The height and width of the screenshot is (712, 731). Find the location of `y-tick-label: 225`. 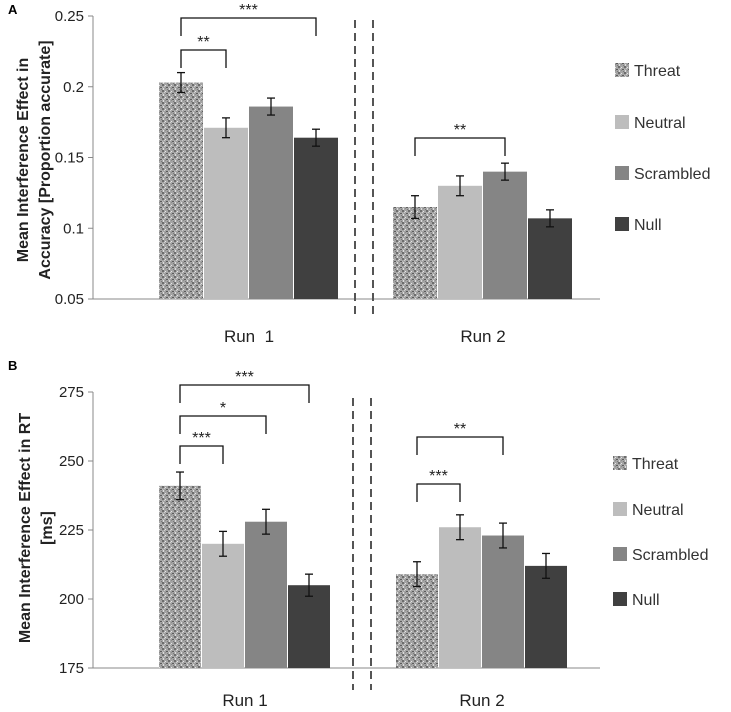

y-tick-label: 225 is located at coordinates (71, 530).